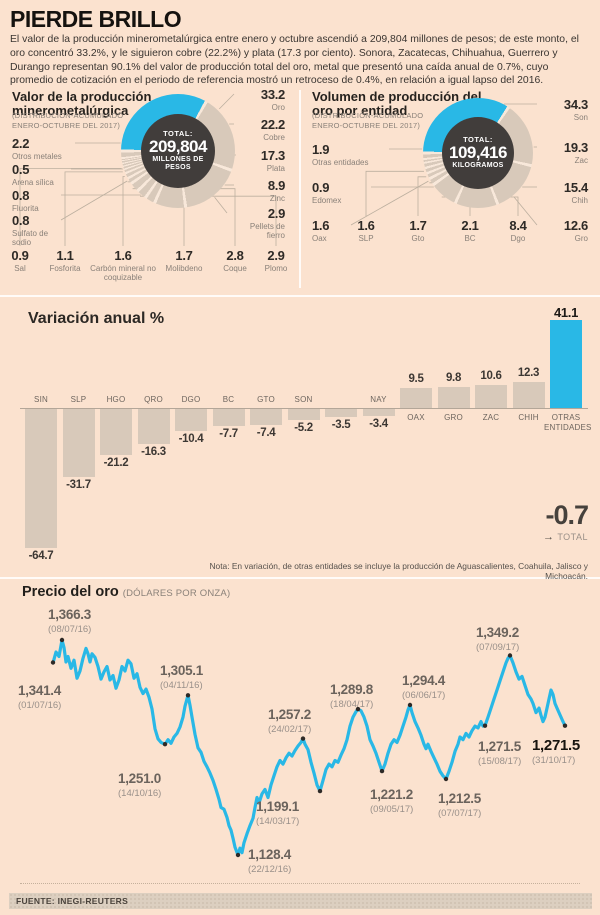 The width and height of the screenshot is (600, 915). What do you see at coordinates (78, 485) in the screenshot?
I see `bar-value-label: -31.7` at bounding box center [78, 485].